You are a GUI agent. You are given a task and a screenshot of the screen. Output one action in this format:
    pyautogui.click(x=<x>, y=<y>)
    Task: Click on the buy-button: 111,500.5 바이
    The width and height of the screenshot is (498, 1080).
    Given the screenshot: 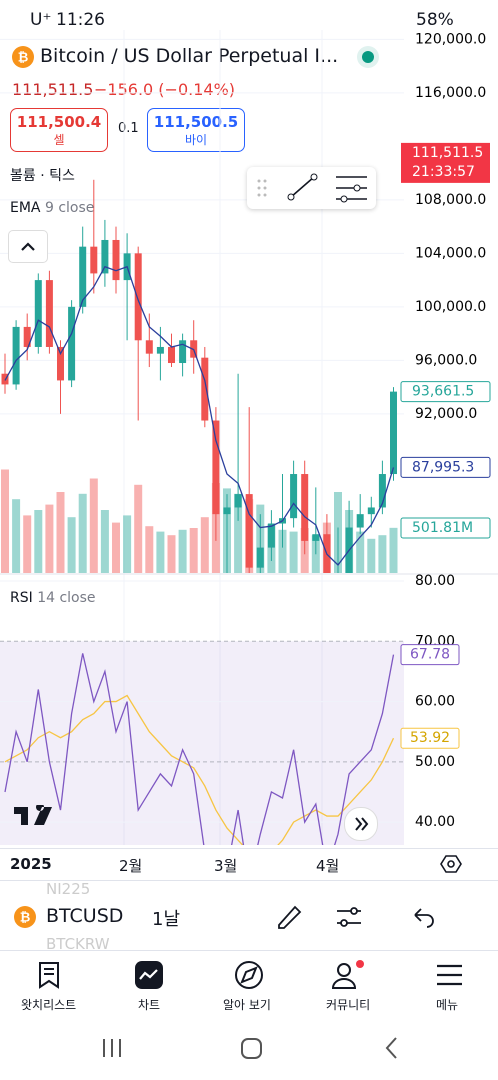 What is the action you would take?
    pyautogui.click(x=196, y=130)
    